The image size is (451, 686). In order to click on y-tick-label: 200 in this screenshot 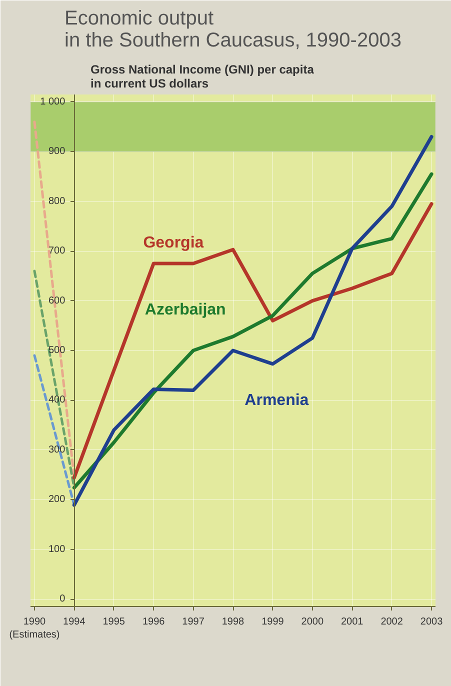, I will do `click(57, 500)`.